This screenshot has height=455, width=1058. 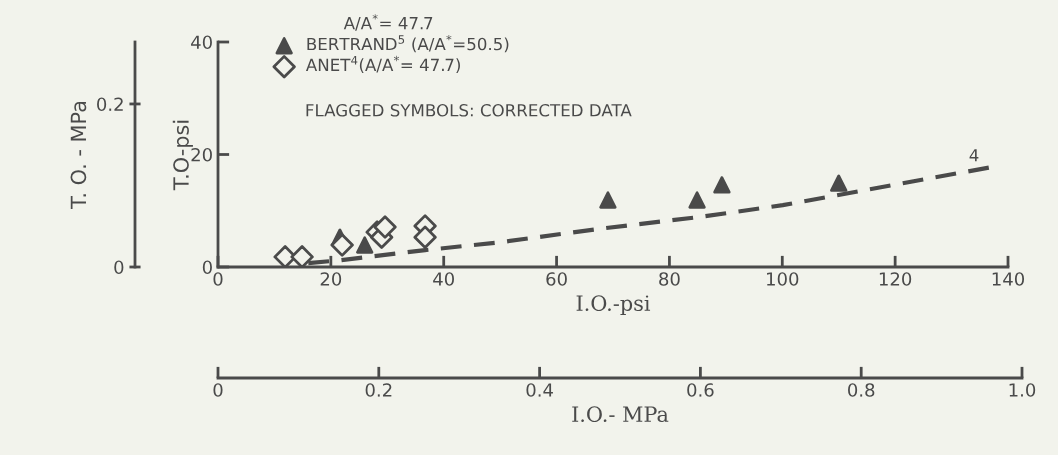 What do you see at coordinates (1022, 390) in the screenshot?
I see `x2-tick-label: 1.0` at bounding box center [1022, 390].